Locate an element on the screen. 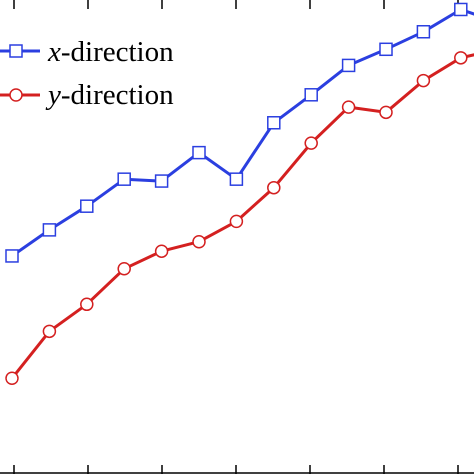 Image resolution: width=474 pixels, height=474 pixels. legend-rest-x: -direction is located at coordinates (117, 52).